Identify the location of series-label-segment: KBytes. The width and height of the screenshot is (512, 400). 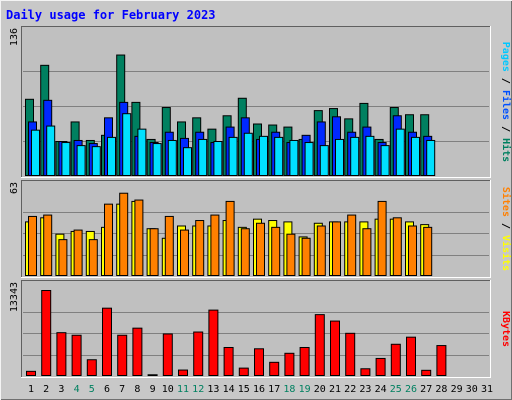
(505, 329).